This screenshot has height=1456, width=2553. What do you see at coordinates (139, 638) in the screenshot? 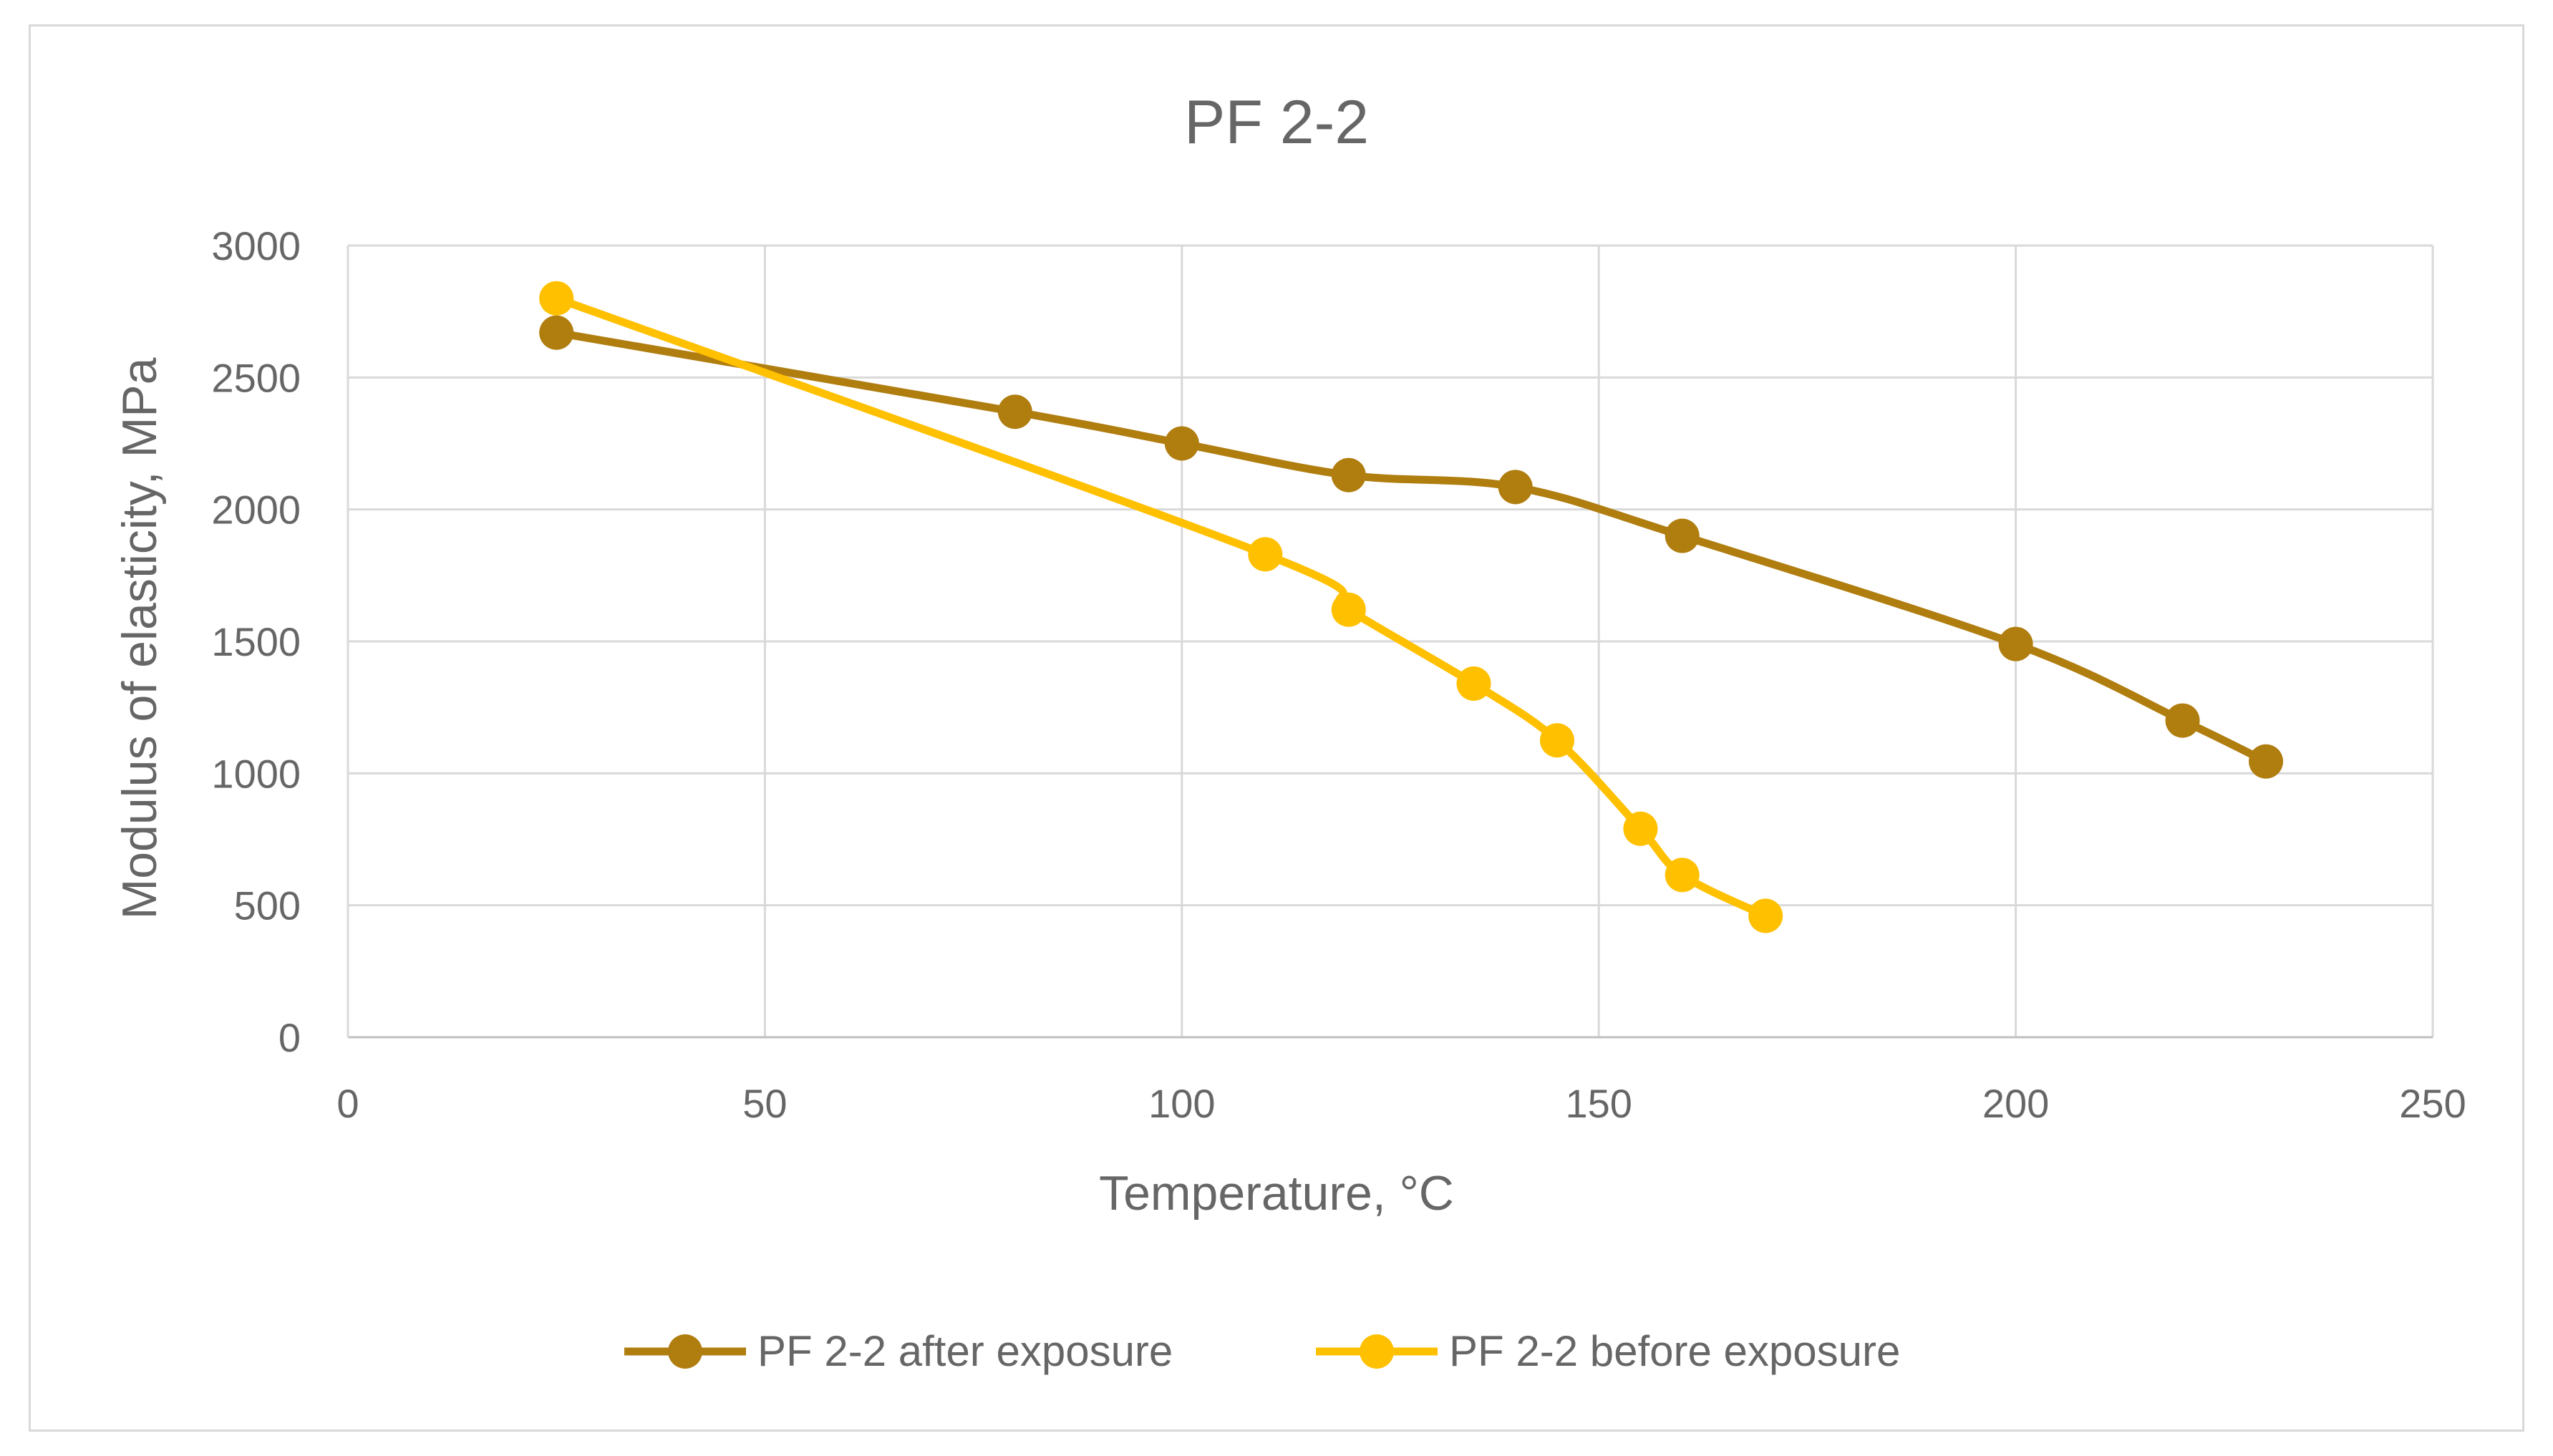
I see `y-axis-title: Modulus of elasticity, MPa` at bounding box center [139, 638].